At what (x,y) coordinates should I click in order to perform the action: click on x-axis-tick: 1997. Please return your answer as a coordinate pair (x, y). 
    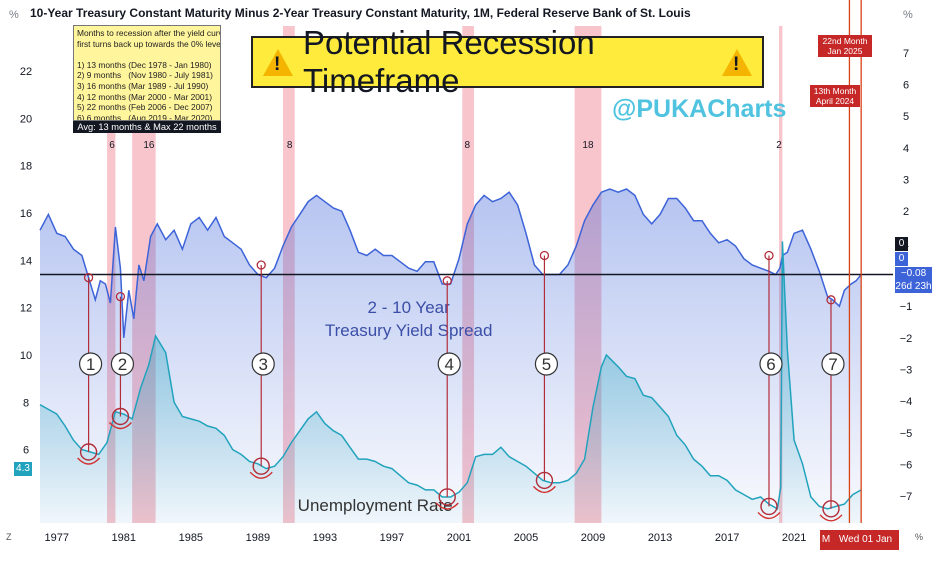
    Looking at the image, I should click on (392, 538).